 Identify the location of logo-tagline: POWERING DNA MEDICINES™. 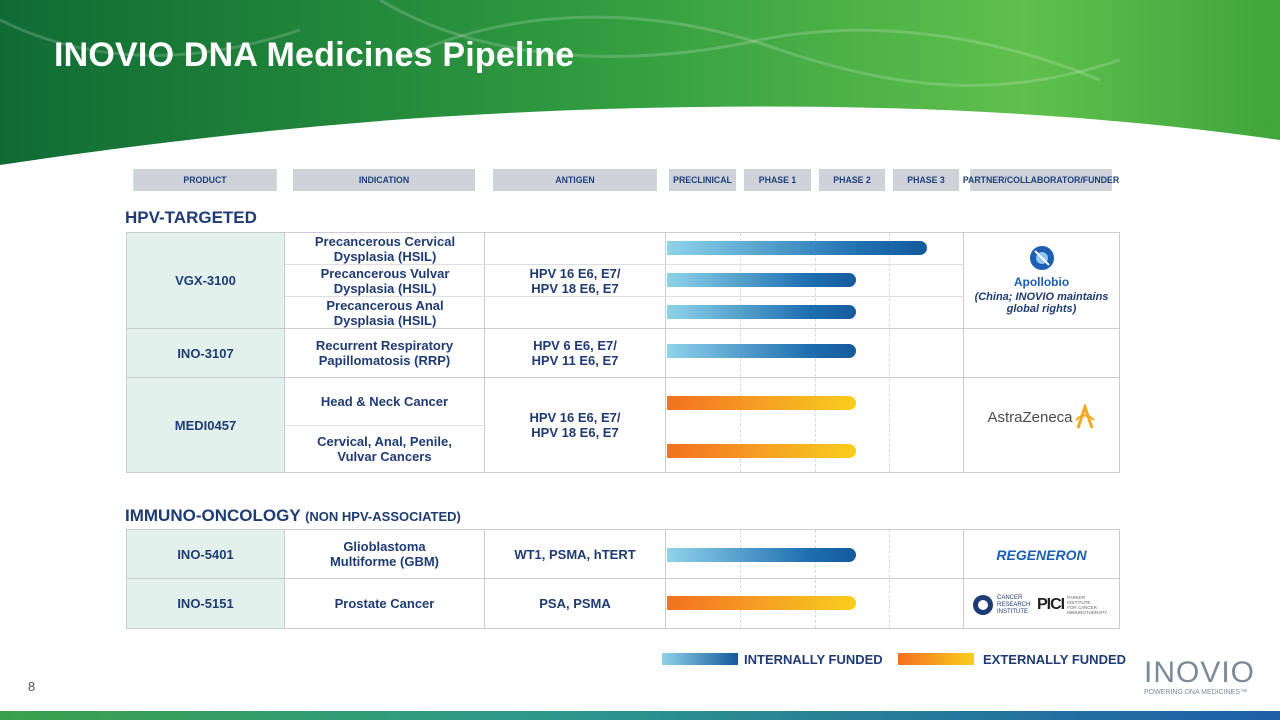
(1196, 692).